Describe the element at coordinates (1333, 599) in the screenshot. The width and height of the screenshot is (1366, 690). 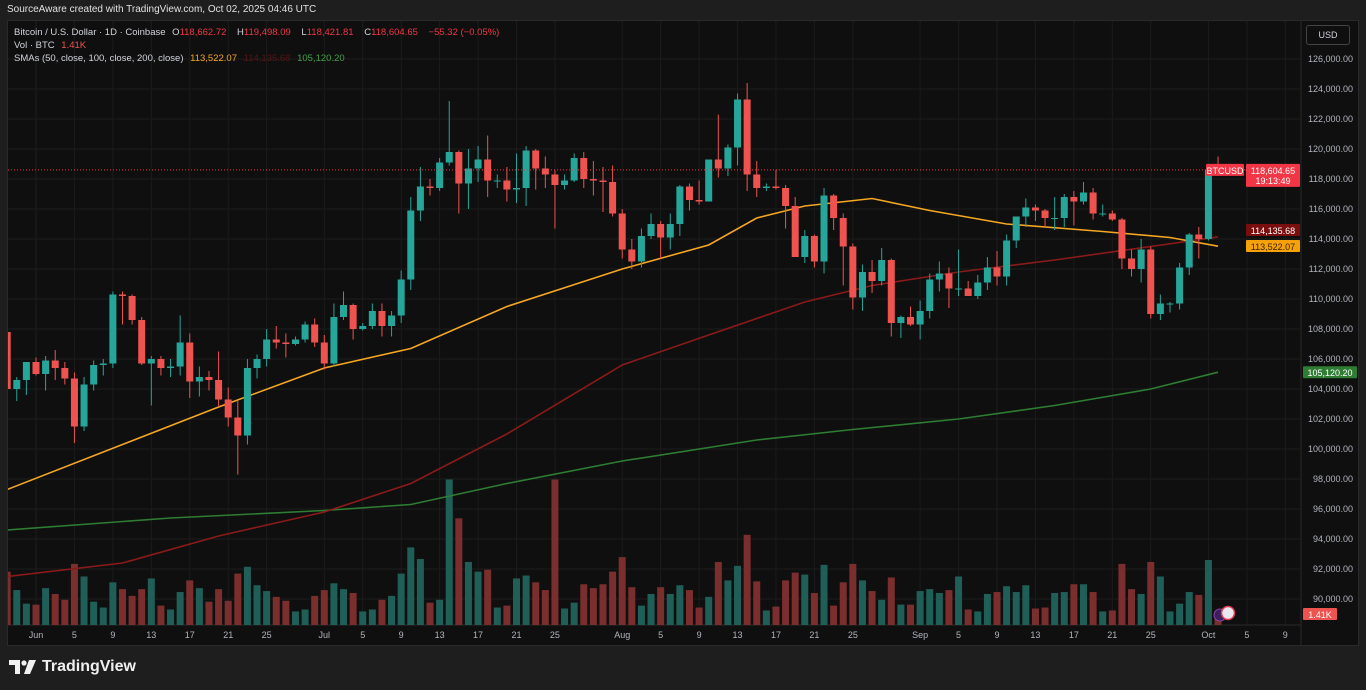
I see `y-tick-label: 90,000.00` at that location.